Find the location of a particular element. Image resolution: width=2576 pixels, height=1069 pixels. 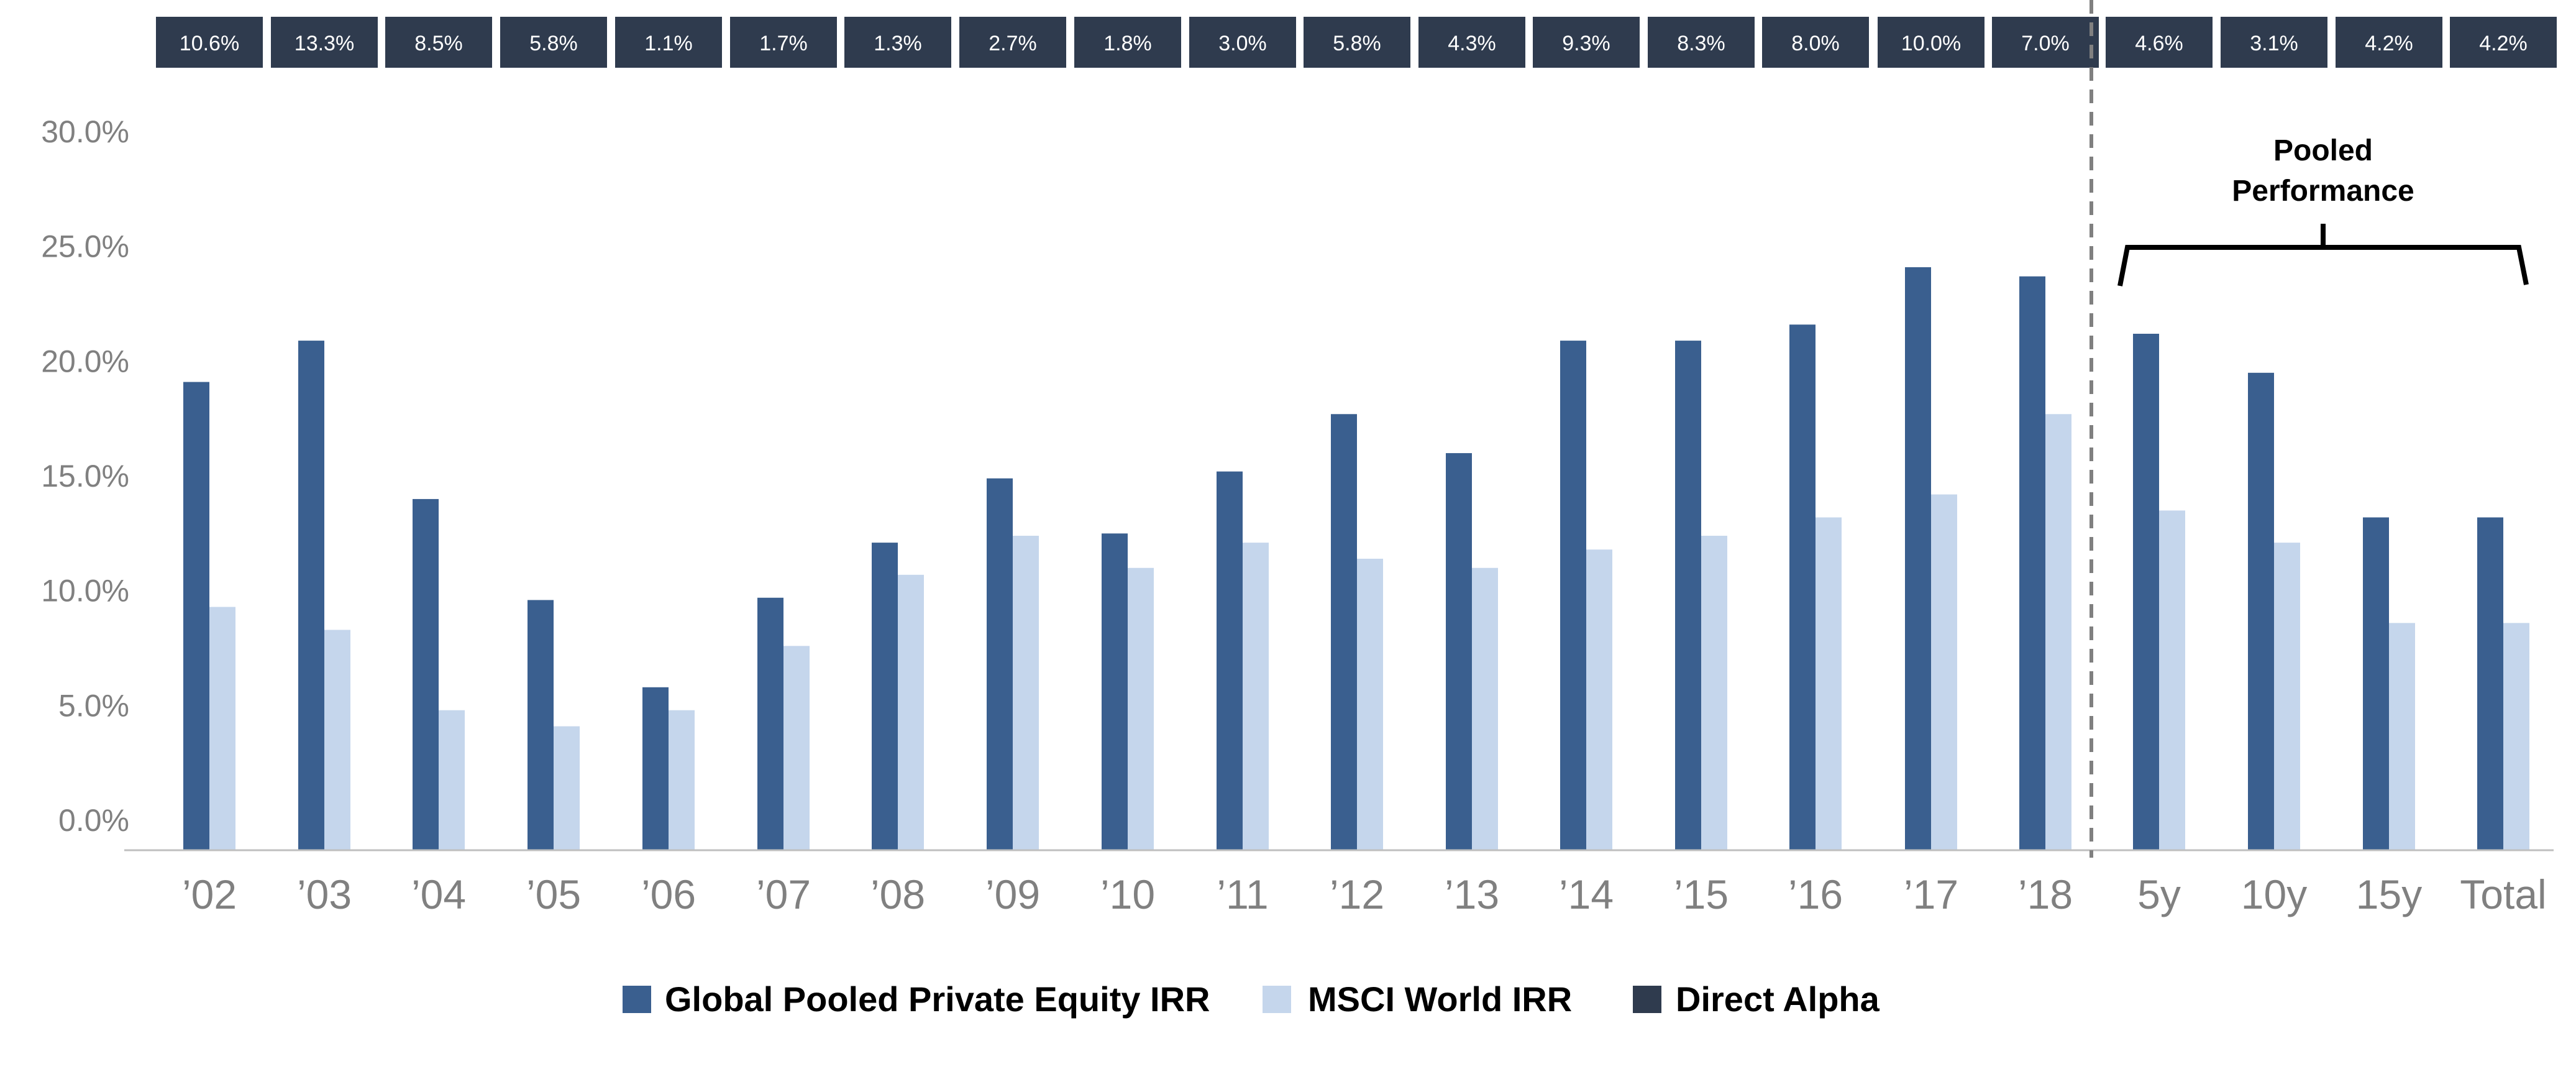

pooled-performance-bracket: Pooled Performance is located at coordinates (2323, 210).